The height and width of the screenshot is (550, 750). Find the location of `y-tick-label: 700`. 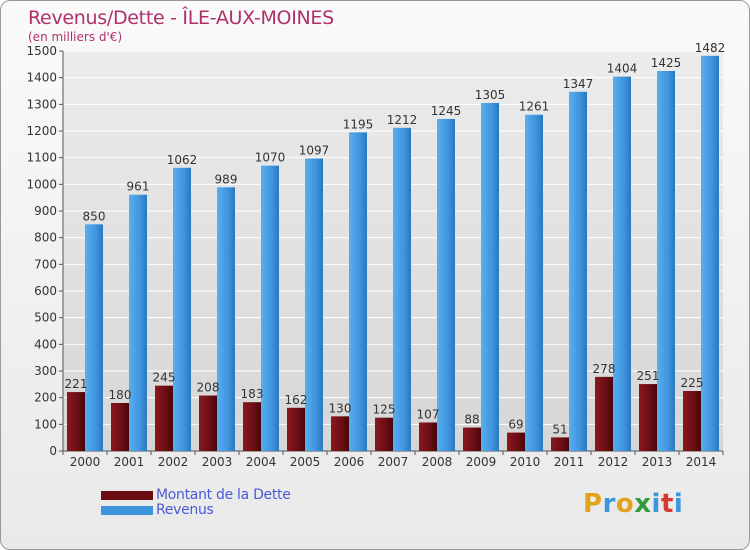

y-tick-label: 700 is located at coordinates (45, 264).